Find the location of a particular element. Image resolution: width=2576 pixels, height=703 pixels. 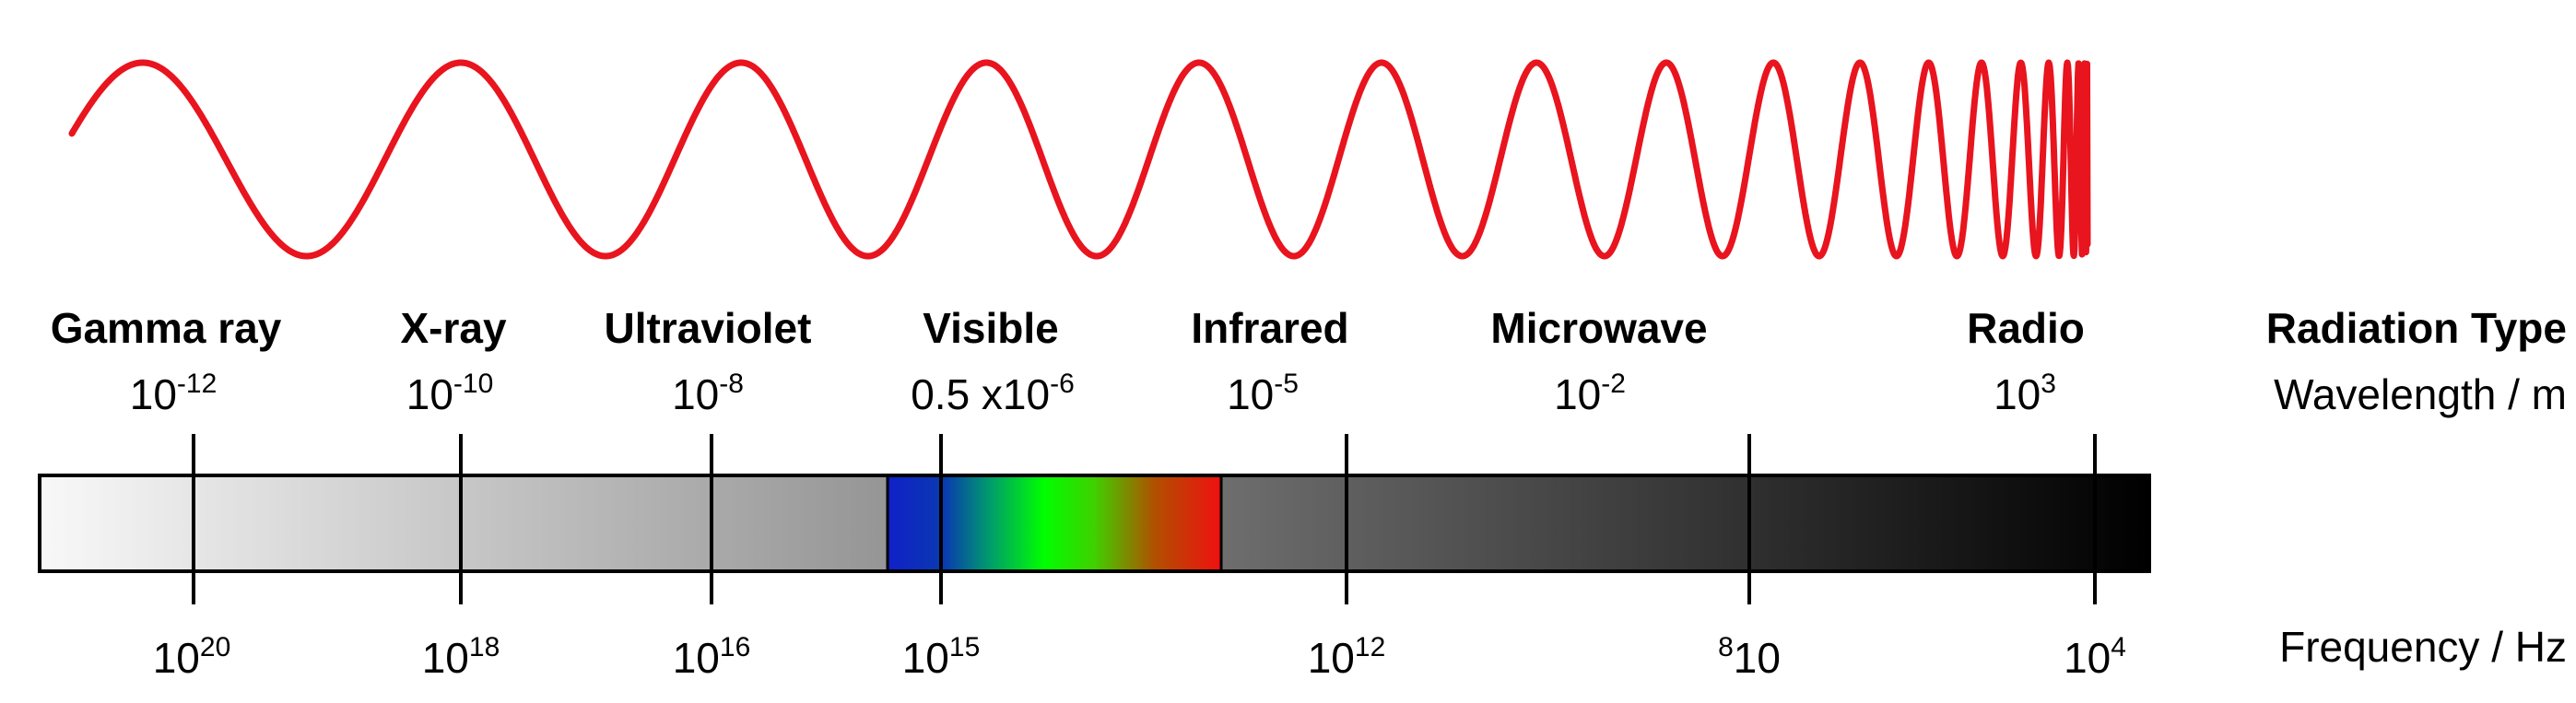

frequency-label: 1015 is located at coordinates (941, 657).